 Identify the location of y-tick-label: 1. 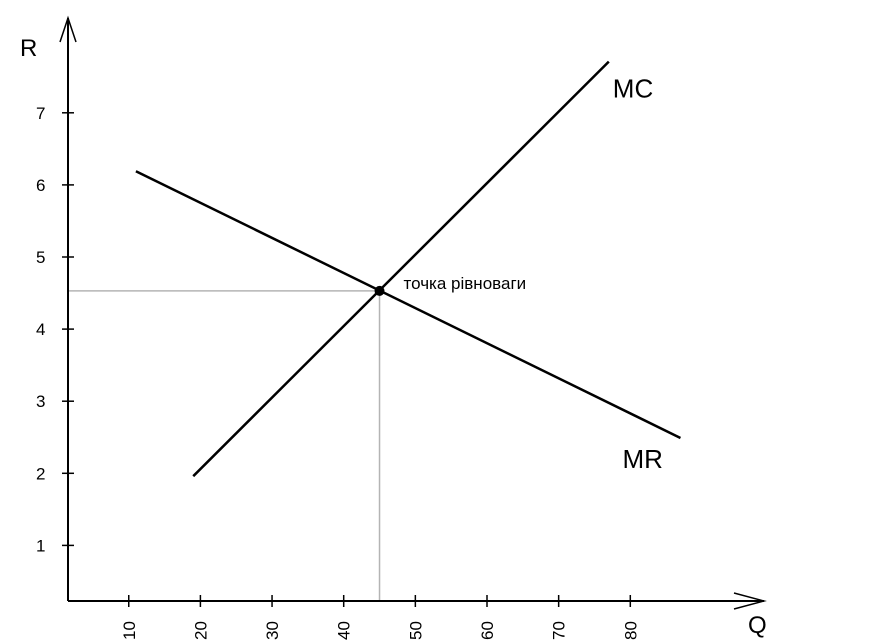
(40, 545).